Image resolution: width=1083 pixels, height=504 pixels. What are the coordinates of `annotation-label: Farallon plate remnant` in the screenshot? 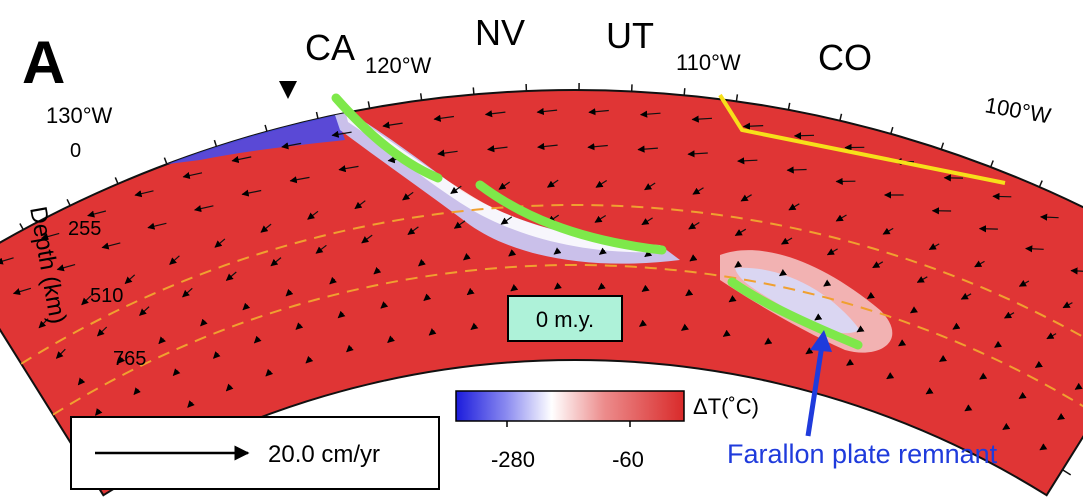 It's located at (862, 454).